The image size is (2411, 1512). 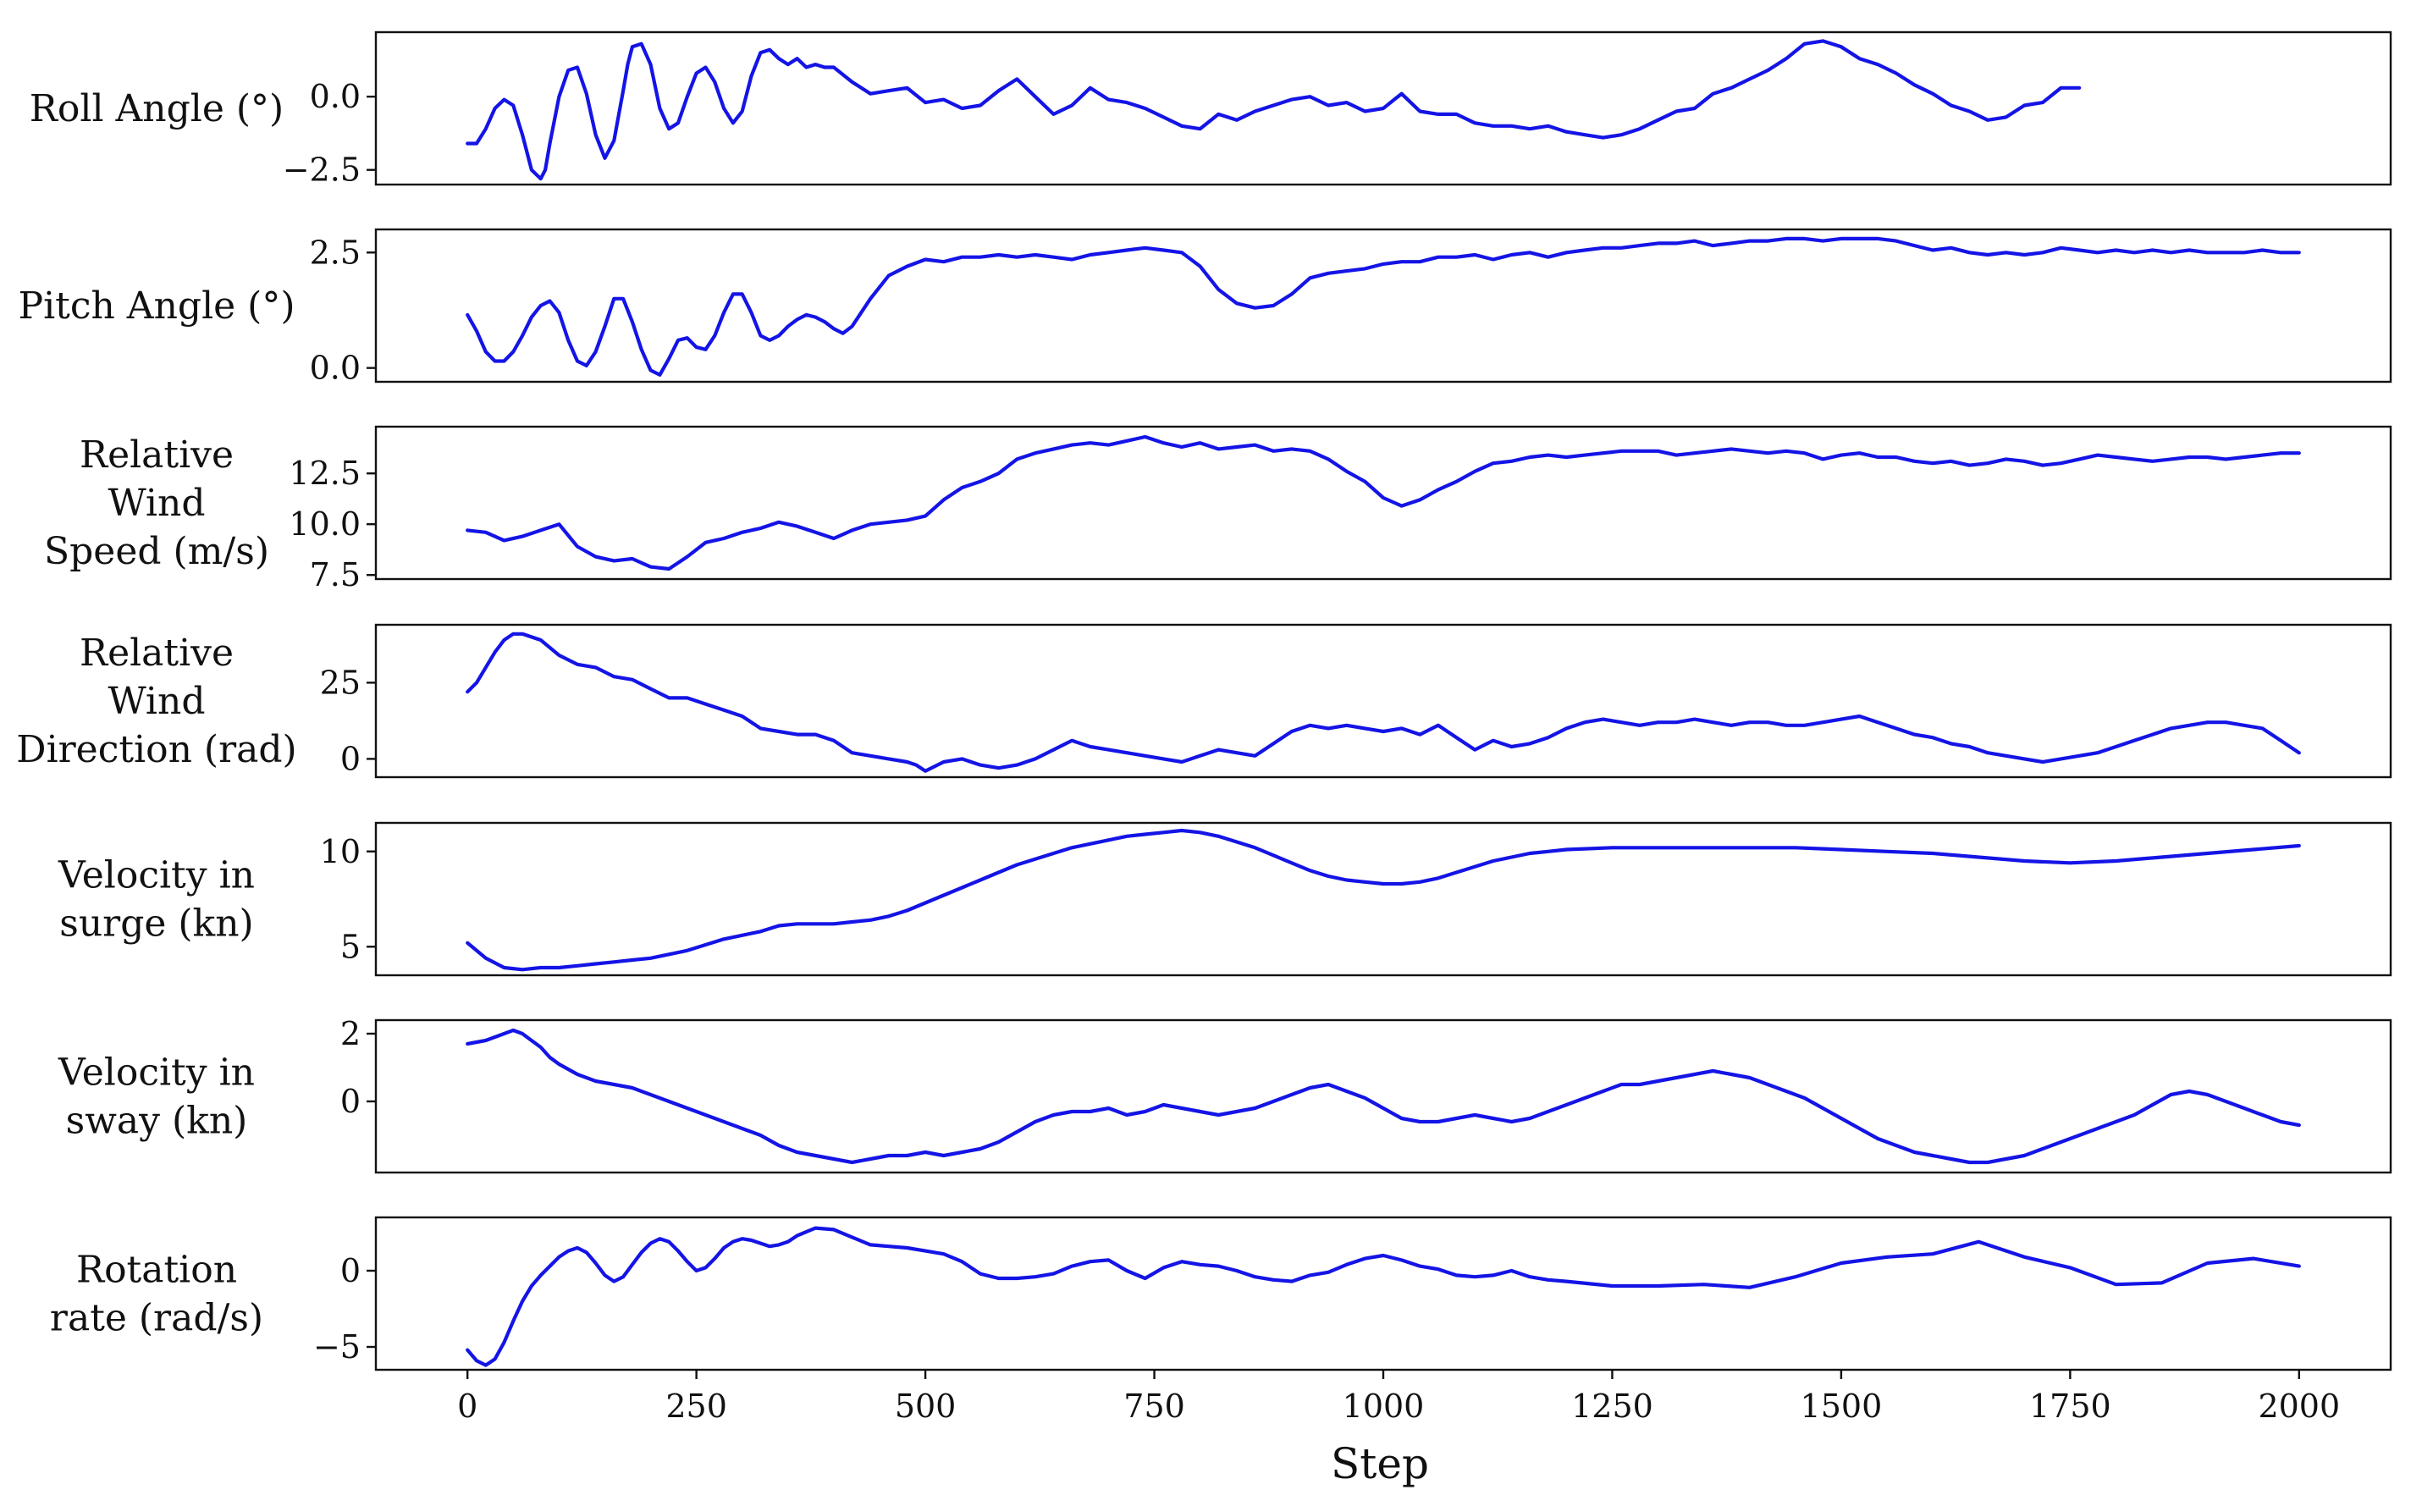 What do you see at coordinates (2070, 1406) in the screenshot?
I see `x-tick-label: 1750` at bounding box center [2070, 1406].